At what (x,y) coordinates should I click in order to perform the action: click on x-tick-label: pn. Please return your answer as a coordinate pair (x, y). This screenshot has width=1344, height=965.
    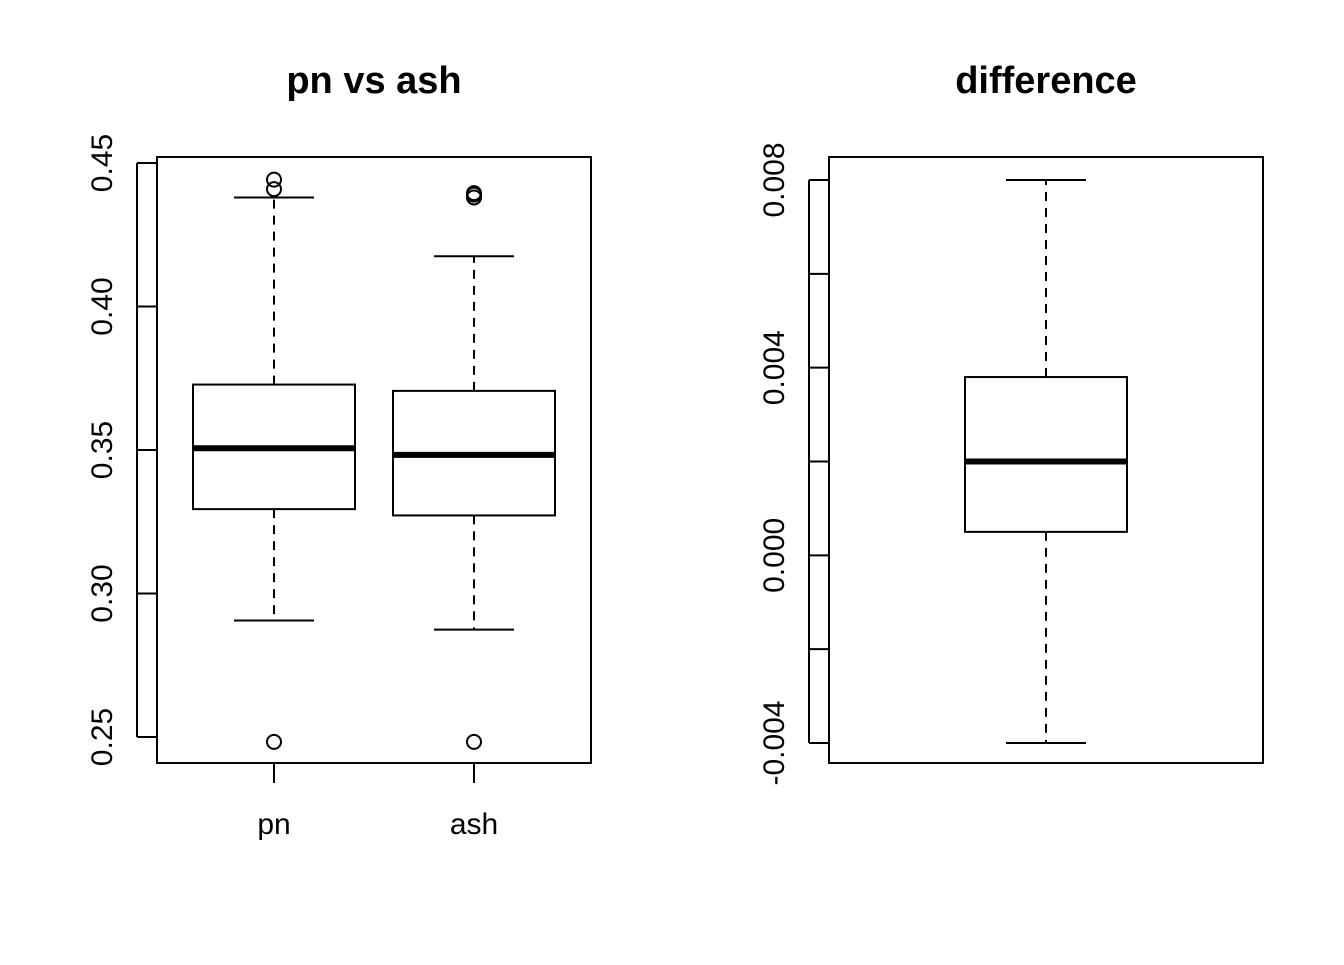
    Looking at the image, I should click on (273, 824).